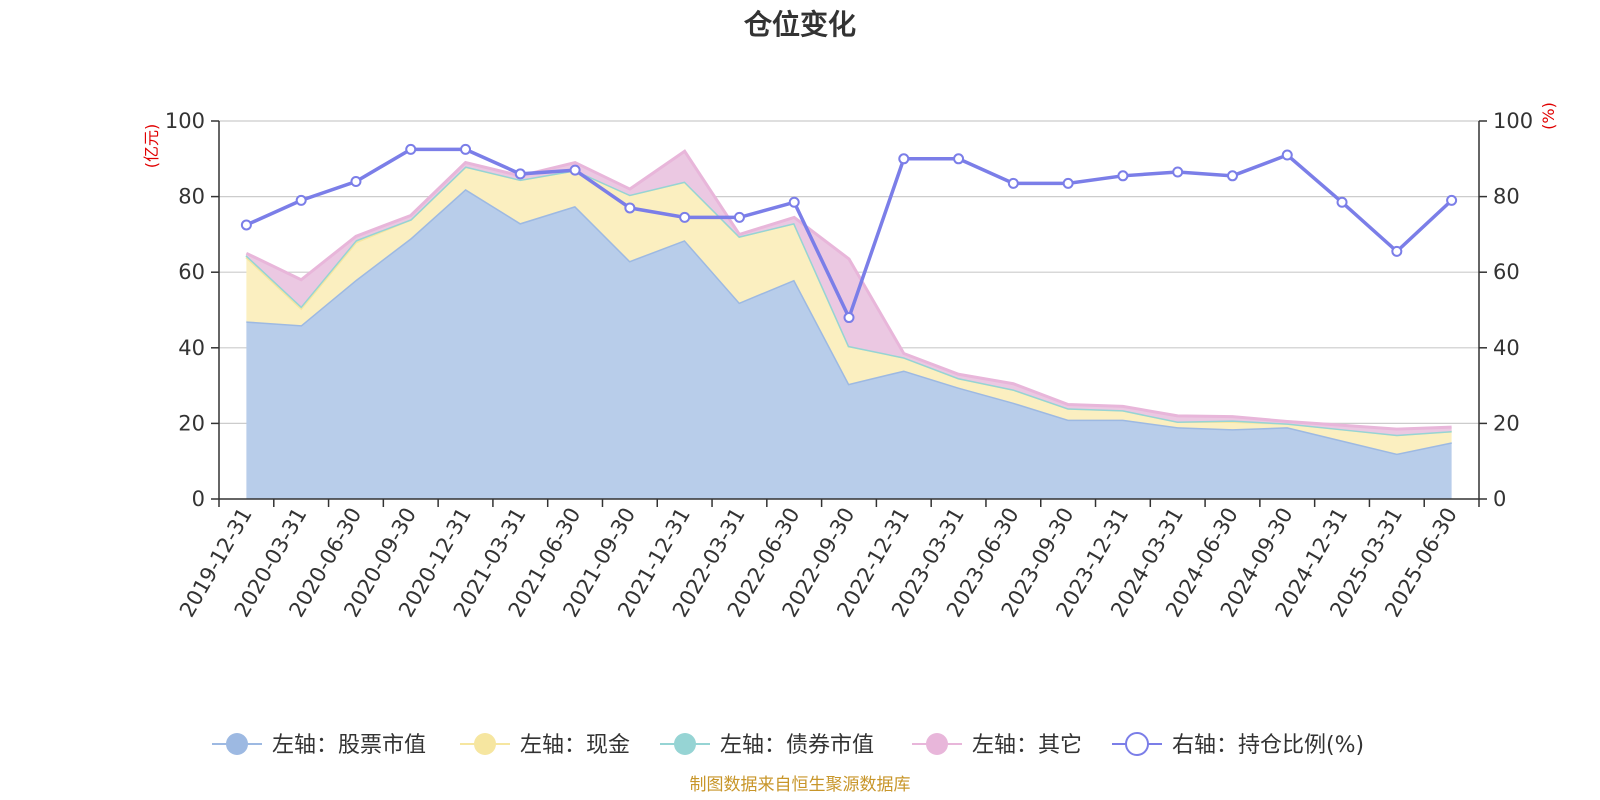 This screenshot has width=1600, height=800. I want to click on left-axis-tick-label: 20, so click(191, 423).